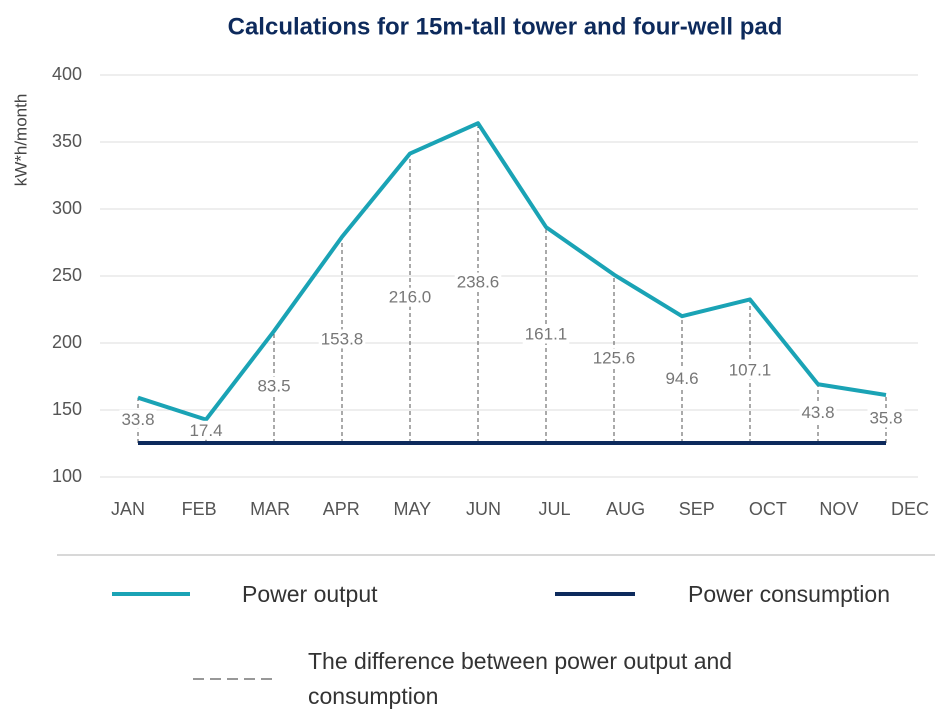  What do you see at coordinates (199, 509) in the screenshot?
I see `x-tick-label: FEB` at bounding box center [199, 509].